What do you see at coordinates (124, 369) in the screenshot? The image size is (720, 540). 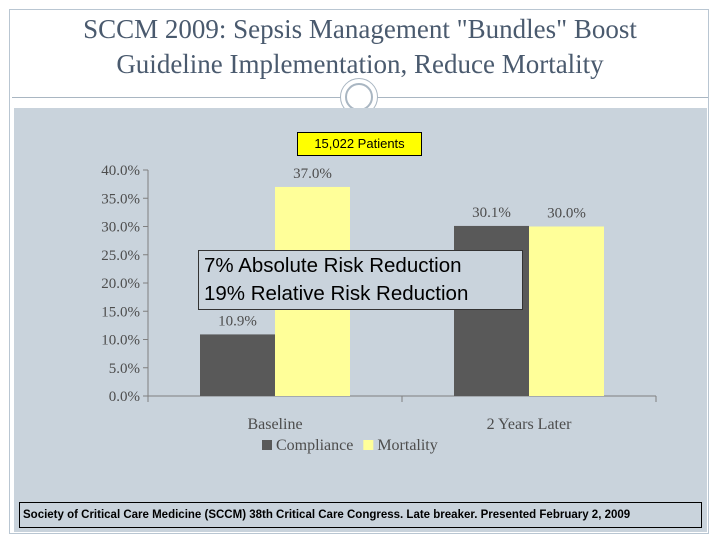 I see `y-tick-label: 5.0%` at bounding box center [124, 369].